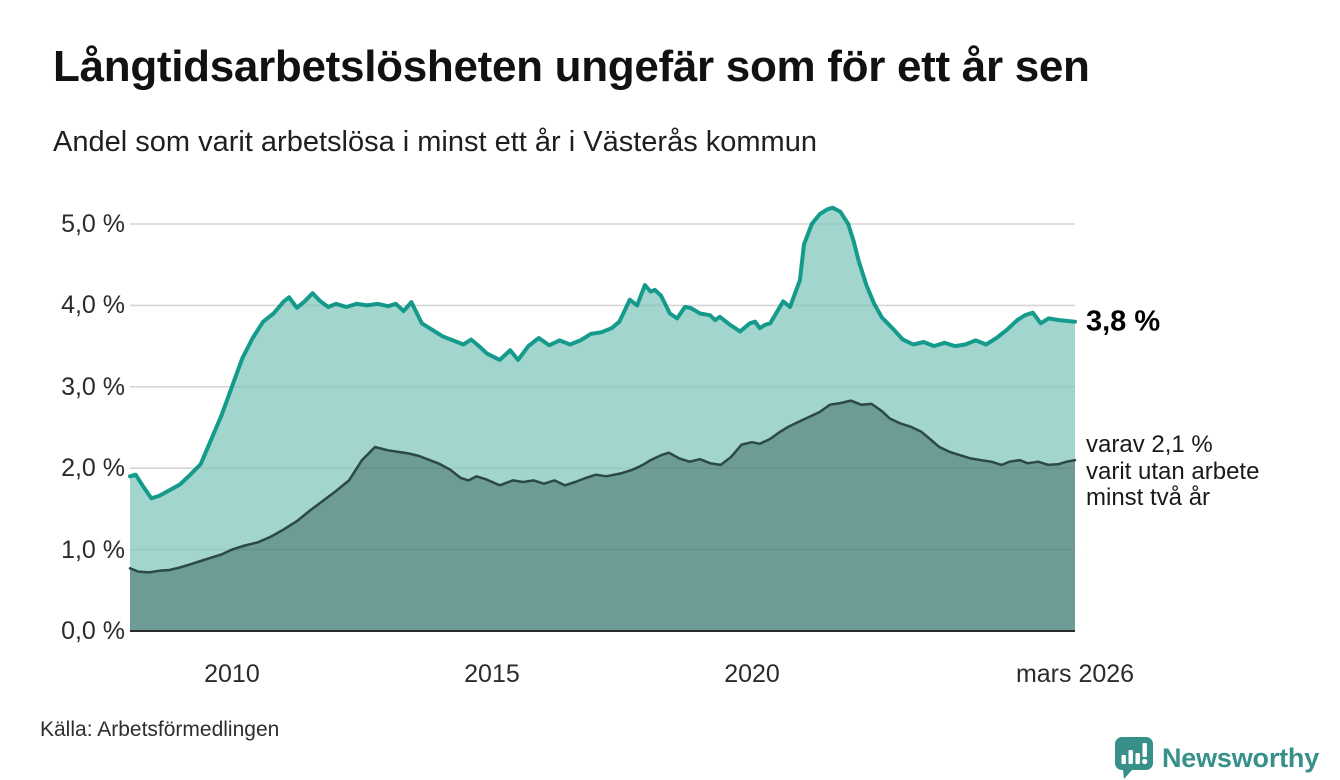 The width and height of the screenshot is (1340, 780). Describe the element at coordinates (752, 674) in the screenshot. I see `x-tick-label: 2020` at that location.